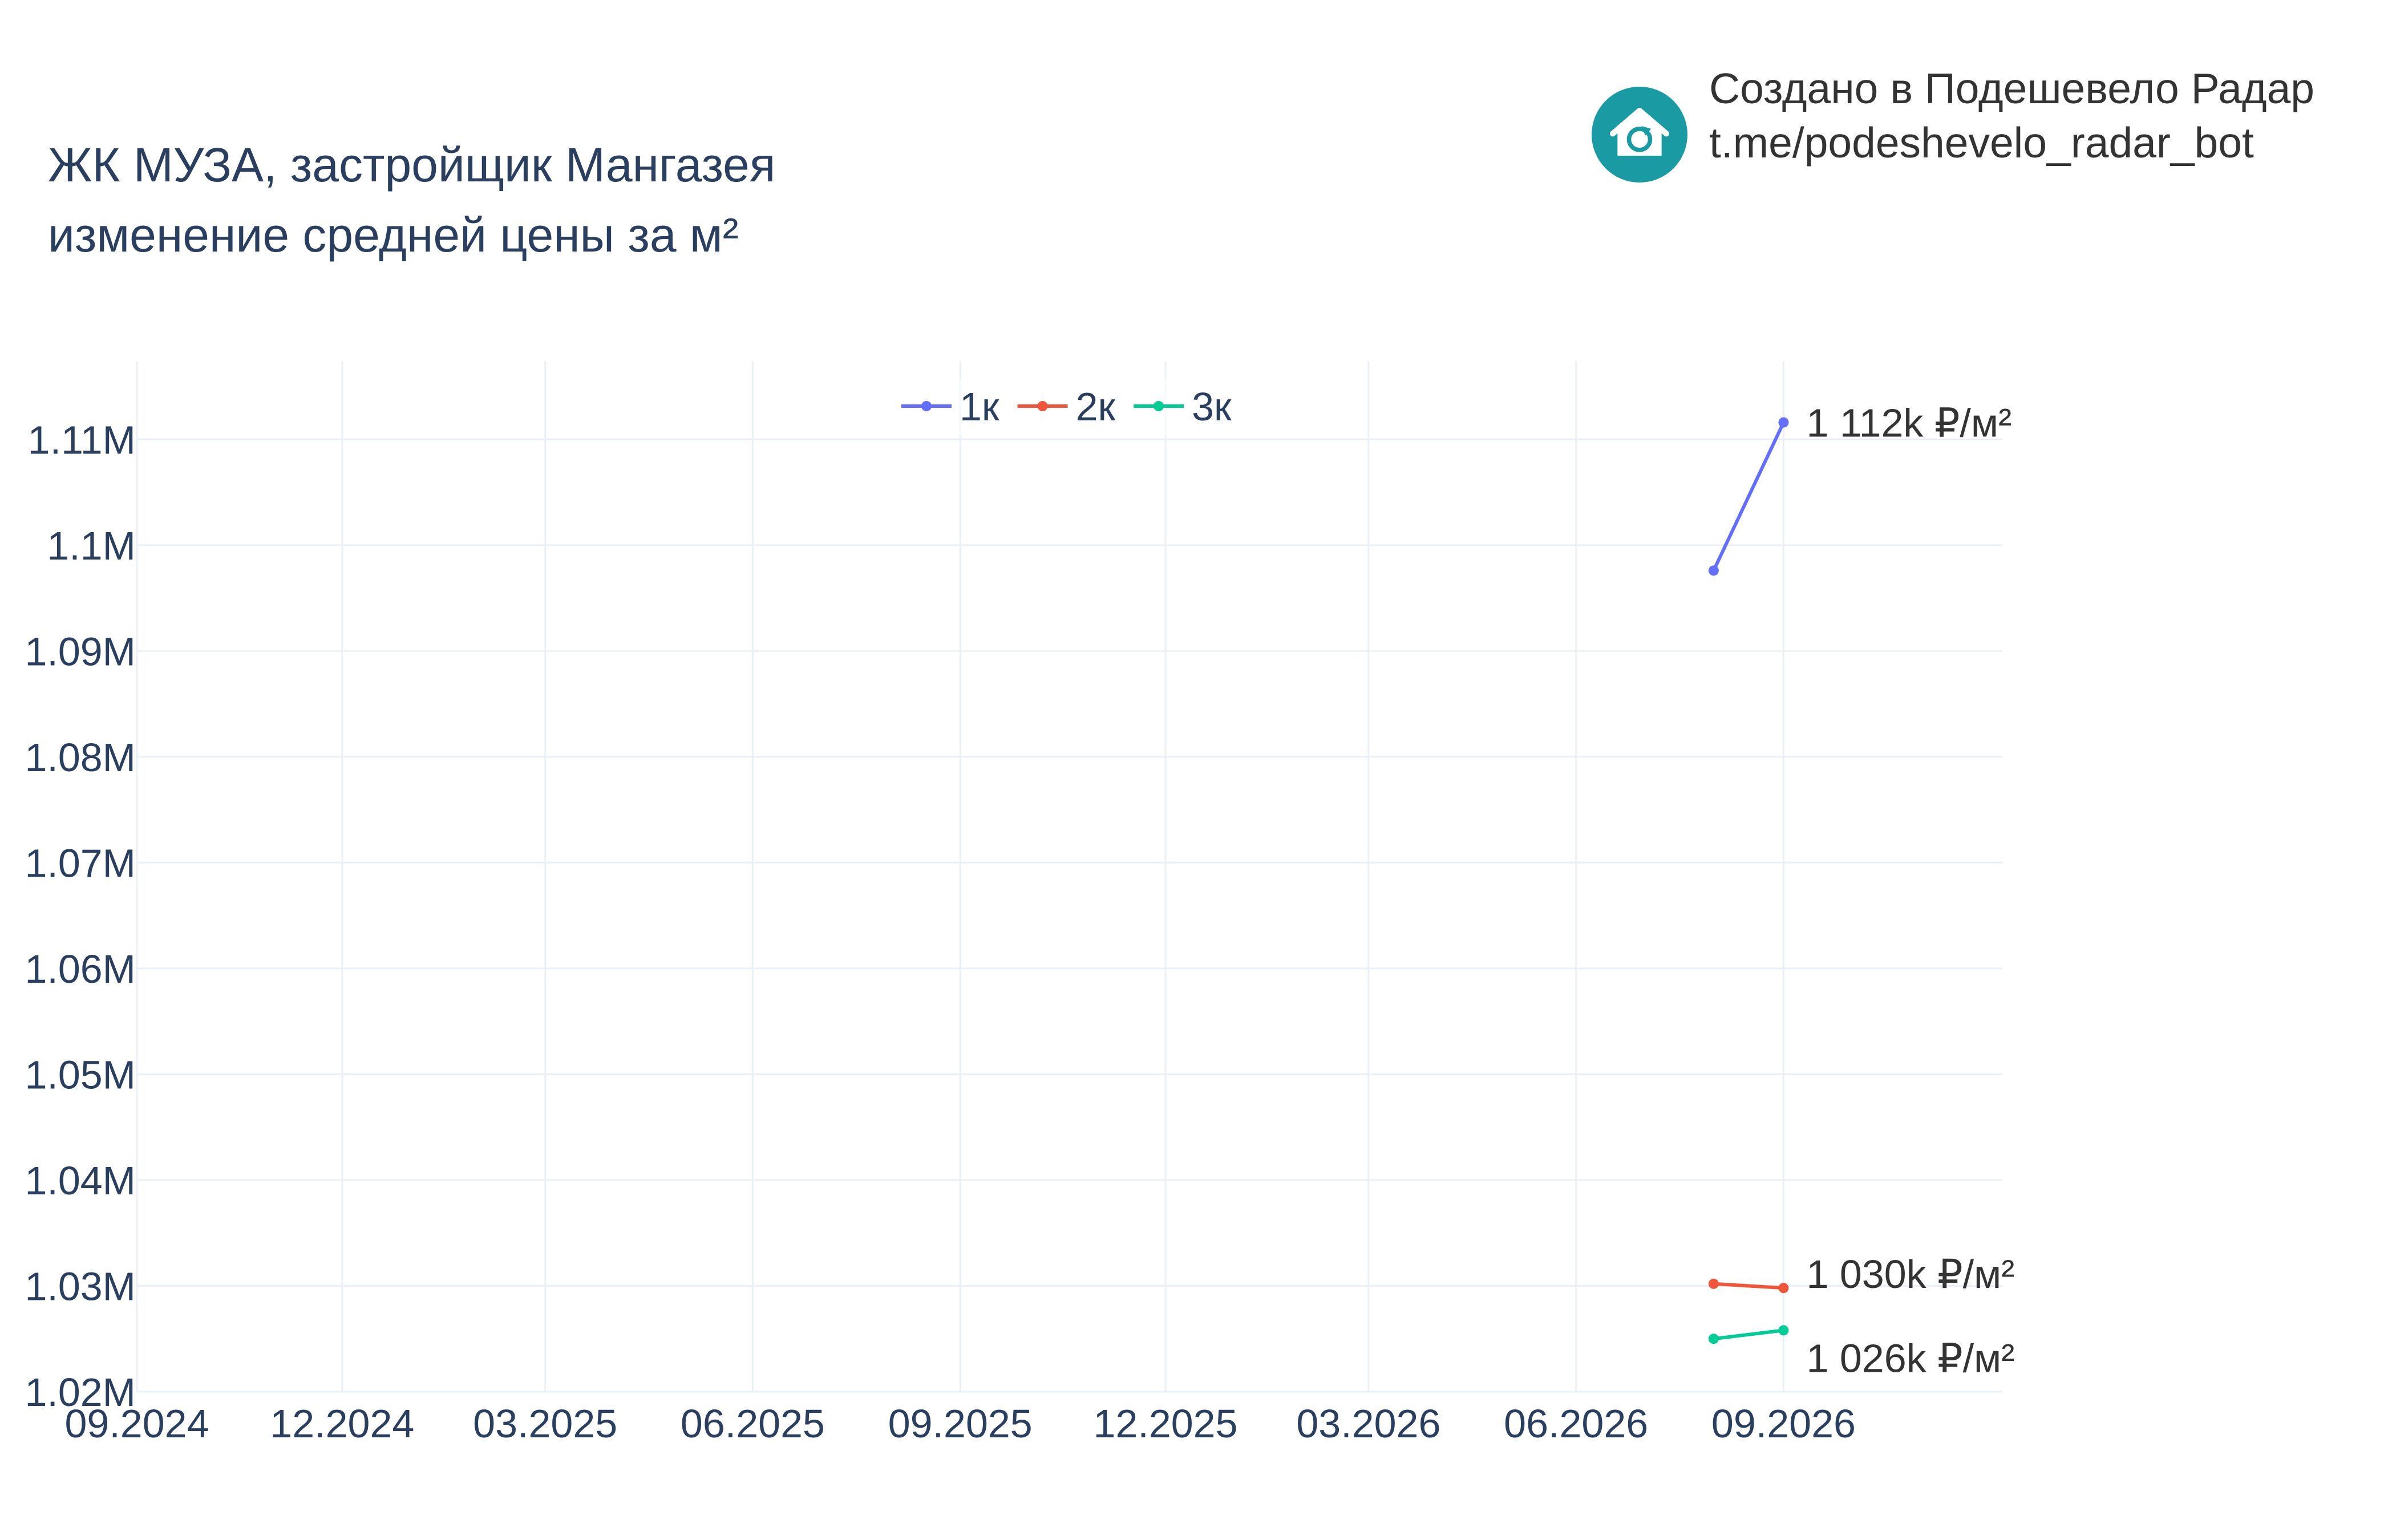  Describe the element at coordinates (80, 863) in the screenshot. I see `y-tick-label: 1.07M` at that location.